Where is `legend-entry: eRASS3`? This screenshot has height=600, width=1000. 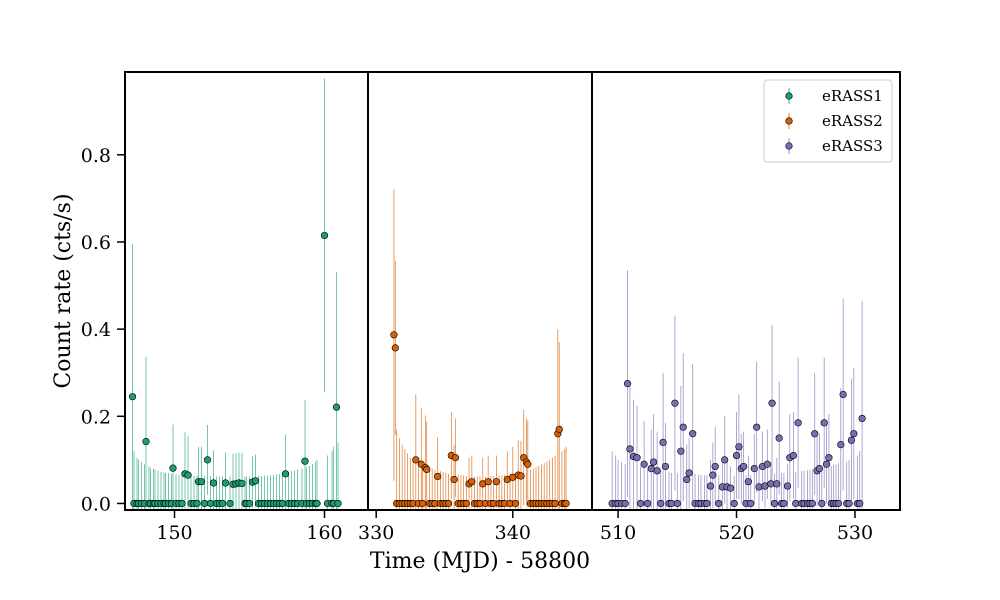
legend-entry: eRASS3 is located at coordinates (834, 146).